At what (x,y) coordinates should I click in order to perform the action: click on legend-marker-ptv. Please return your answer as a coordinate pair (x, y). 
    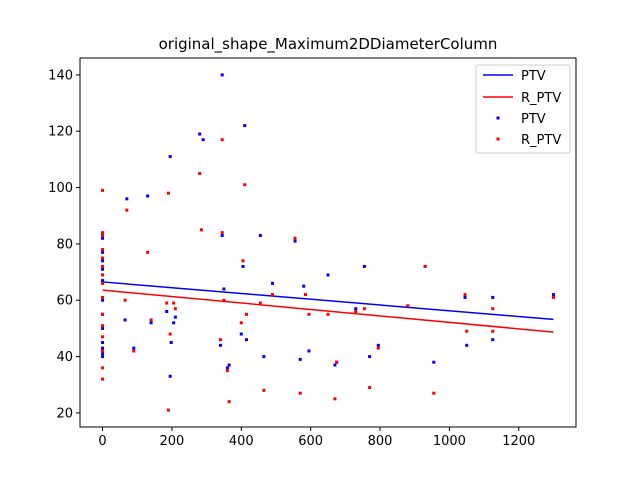
    Looking at the image, I should click on (498, 118).